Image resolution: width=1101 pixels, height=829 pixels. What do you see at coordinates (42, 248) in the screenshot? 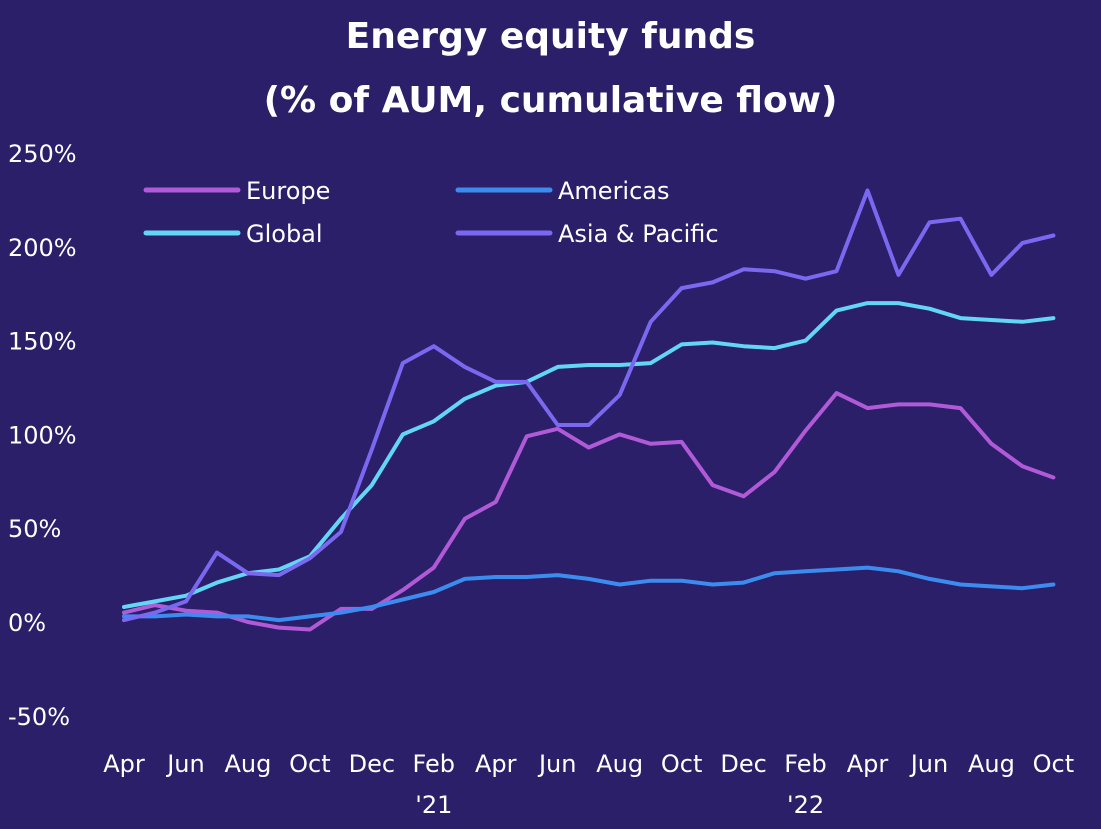
I see `y-tick-label: 200%` at bounding box center [42, 248].